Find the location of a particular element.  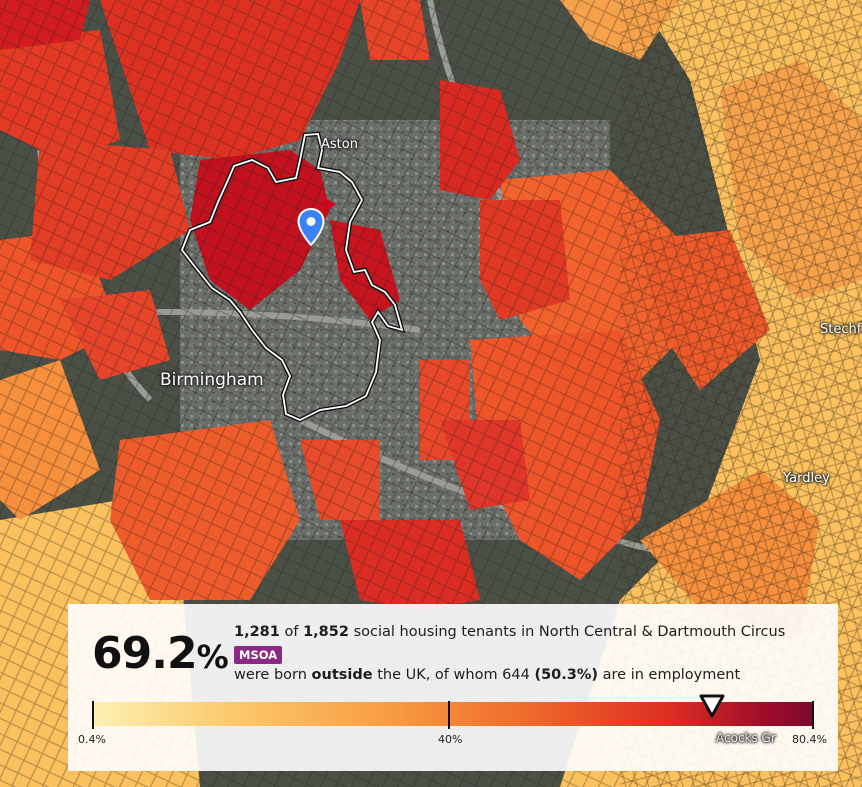

scale-label-min: 0.4% is located at coordinates (92, 739).